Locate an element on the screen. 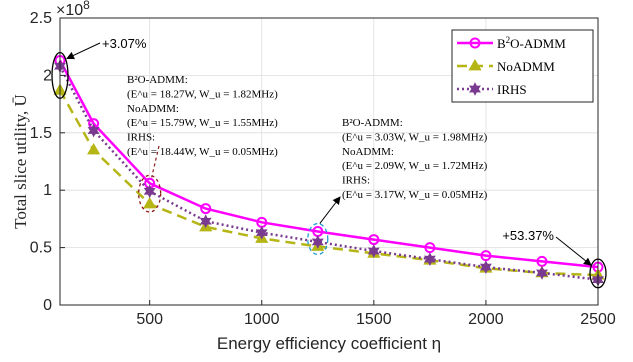  annotation-line: (E^u = 2.09W, W_u = 1.72MHz) is located at coordinates (415, 166).